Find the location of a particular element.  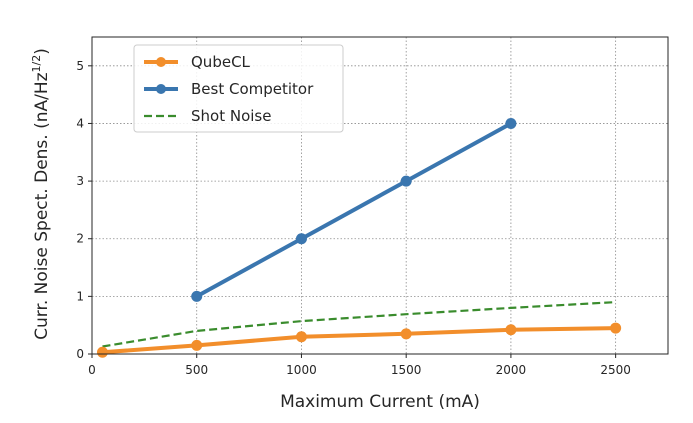

y-axis-label-main: Curr. Noise Spect. Dens. (nA/Hz is located at coordinates (42, 206).